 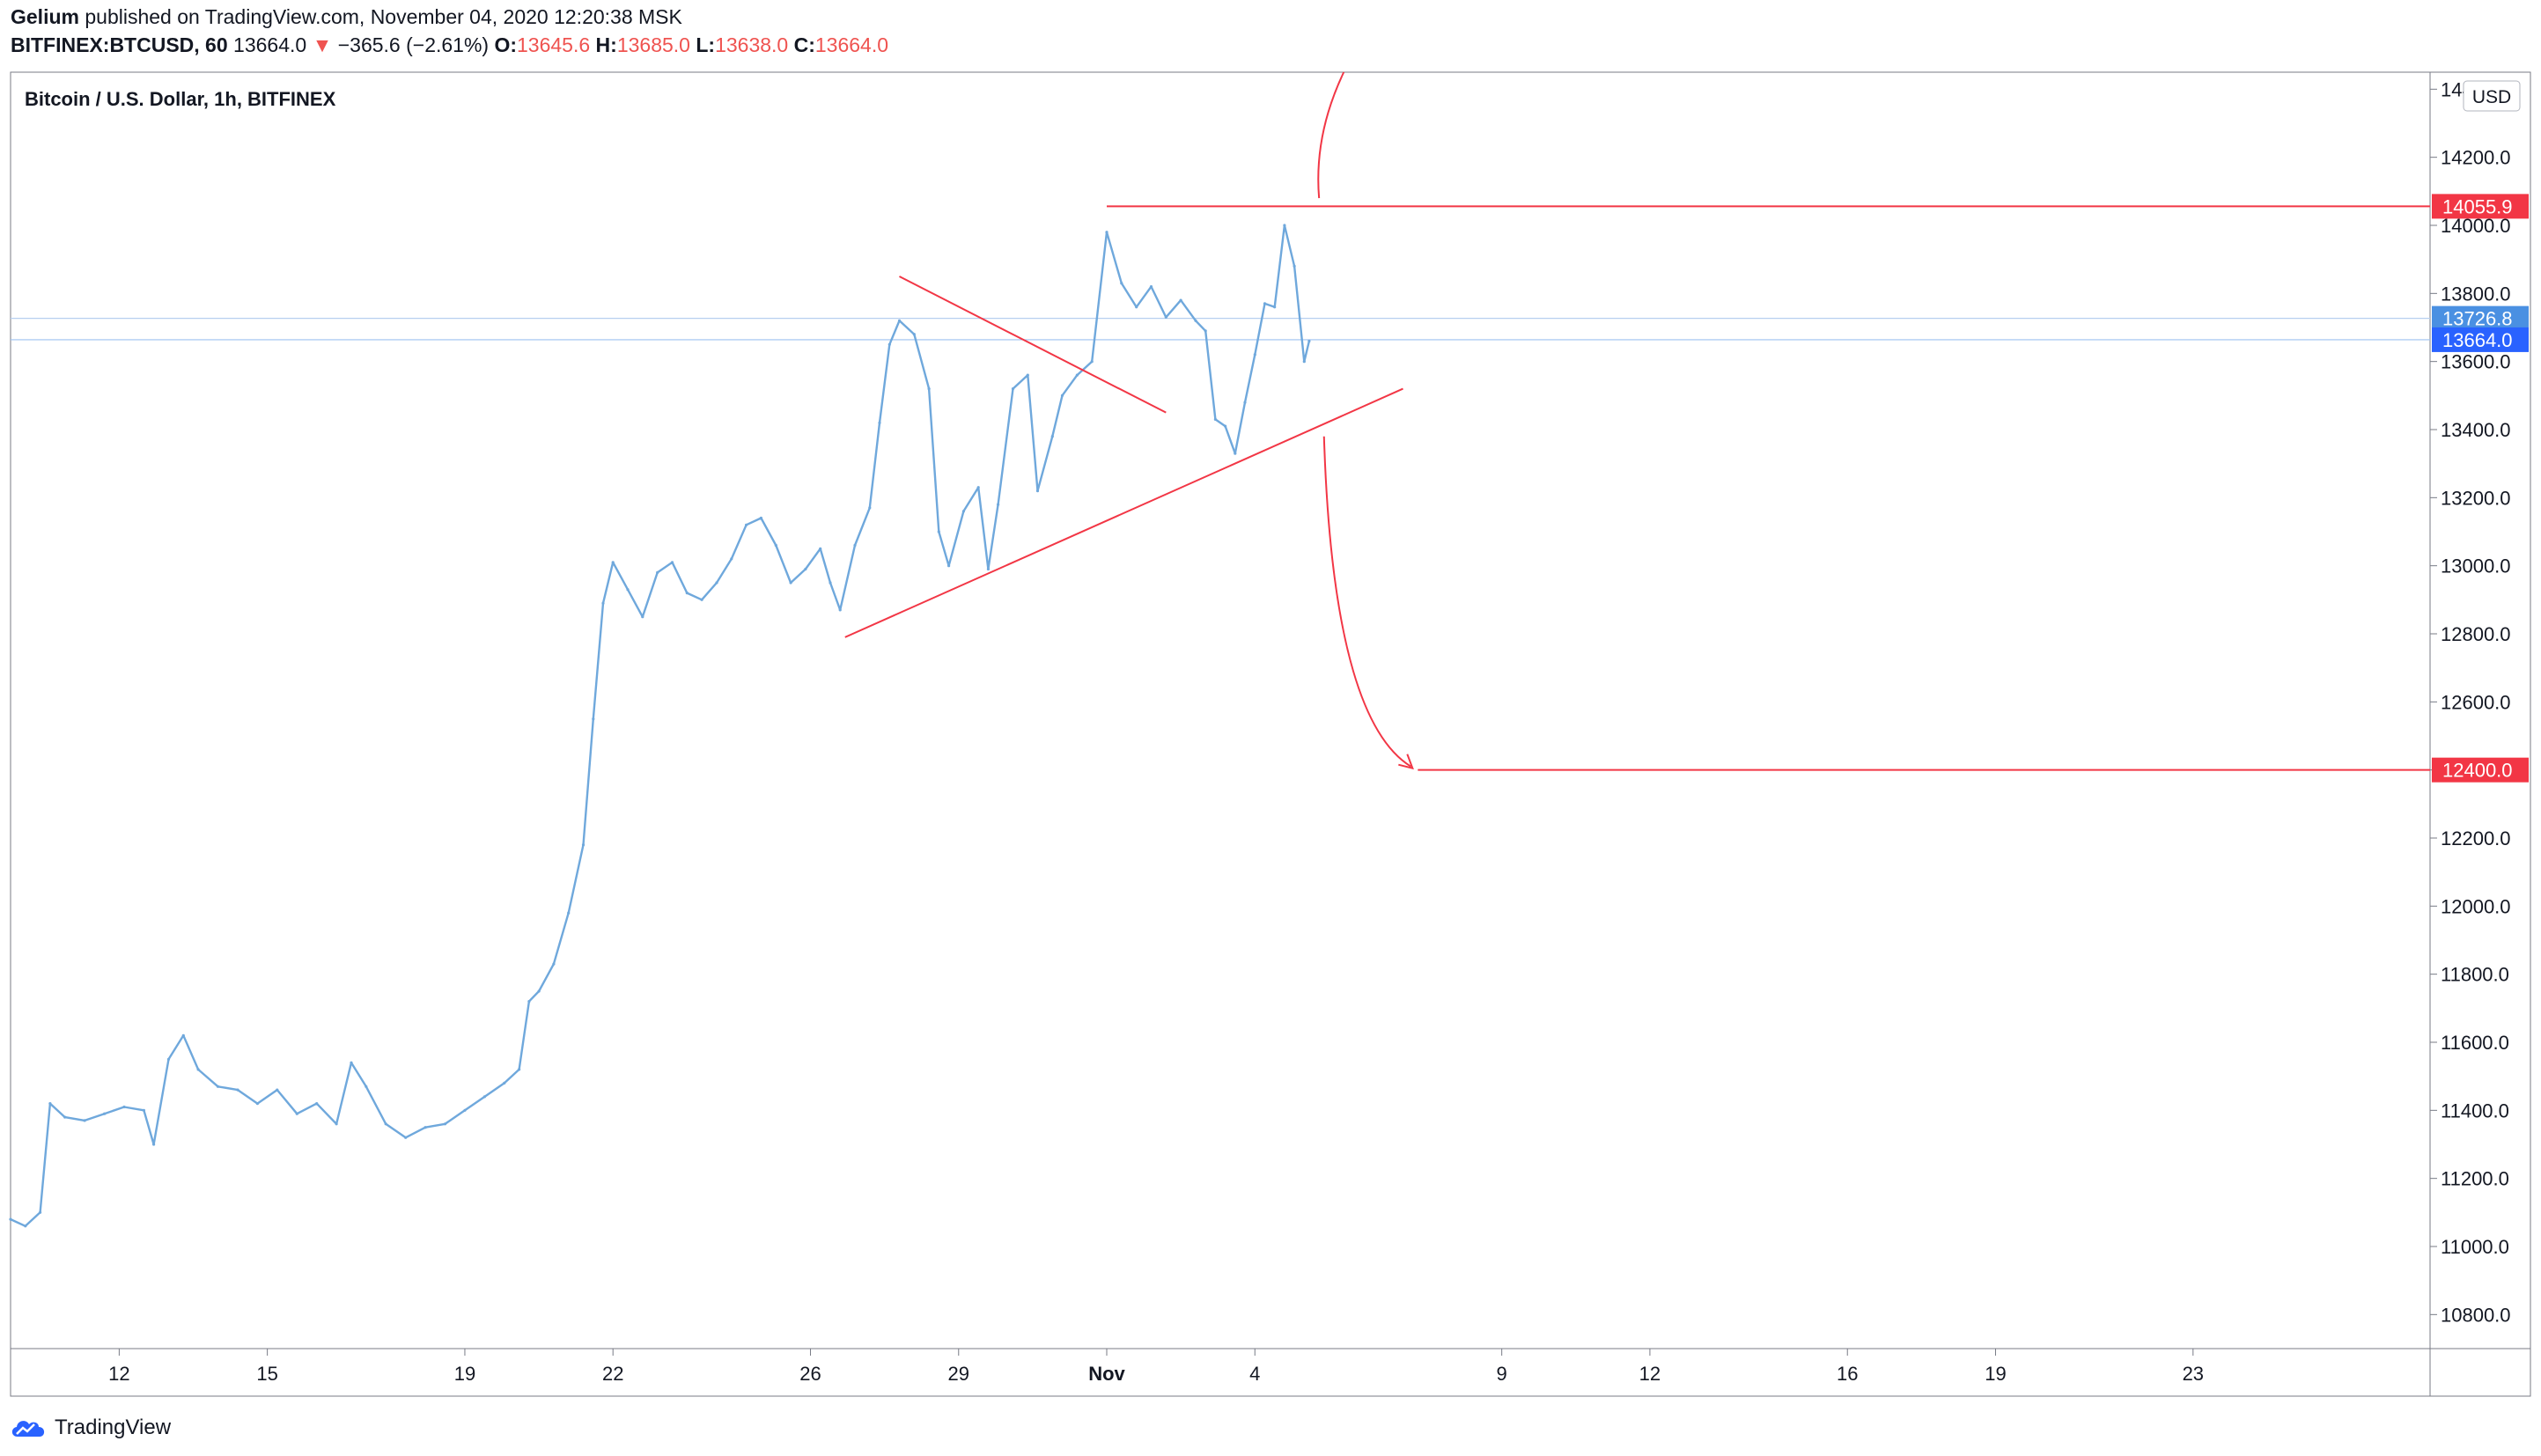 I want to click on high-value: 13685.0, so click(x=653, y=44).